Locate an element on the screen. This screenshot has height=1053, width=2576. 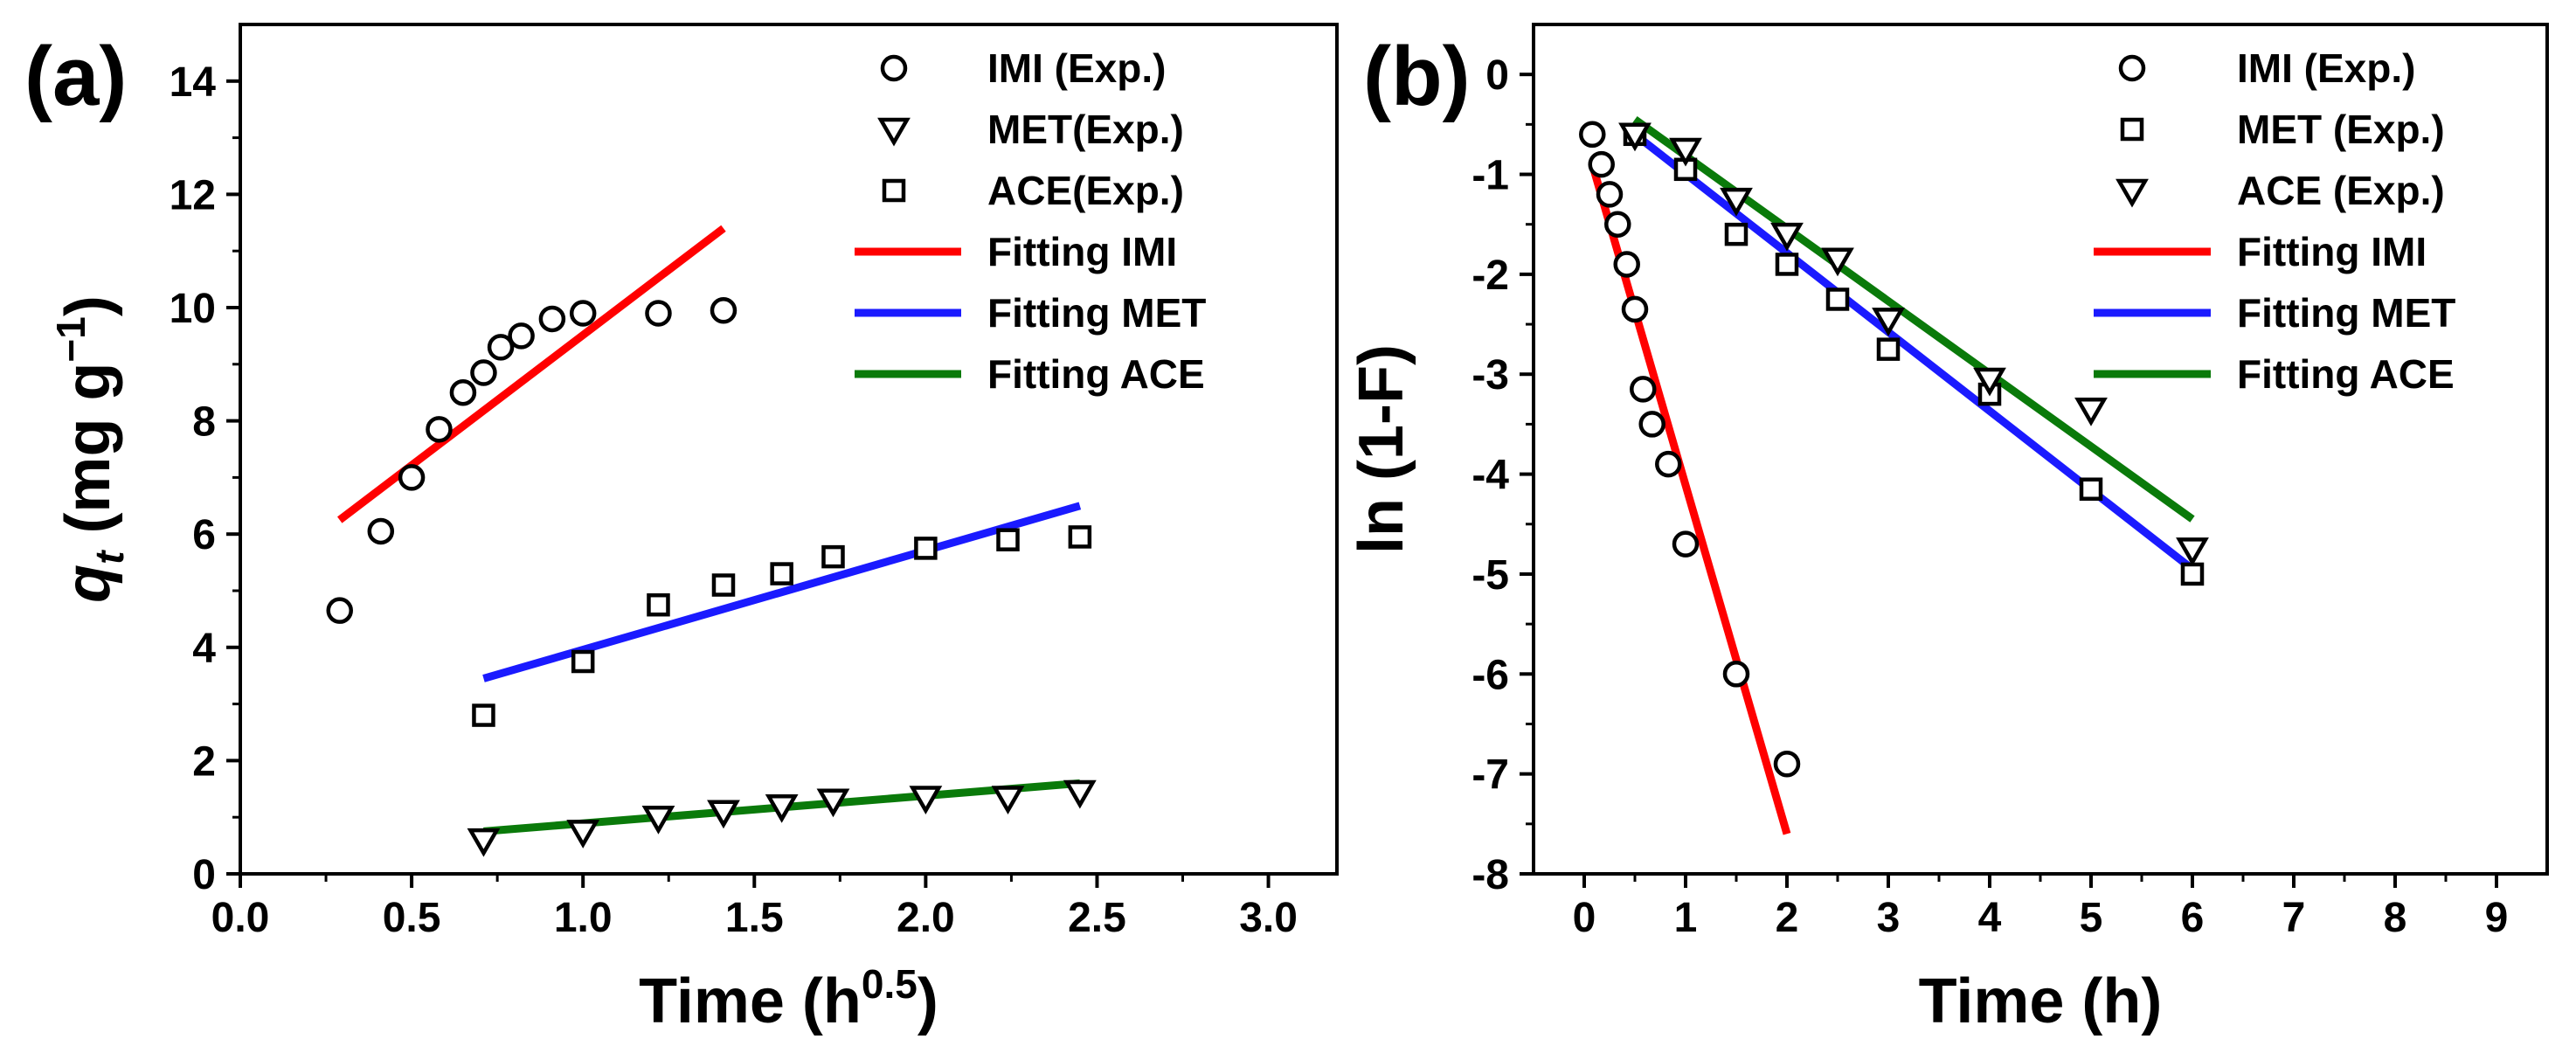
legend-label: MET(Exp.) is located at coordinates (1085, 129).